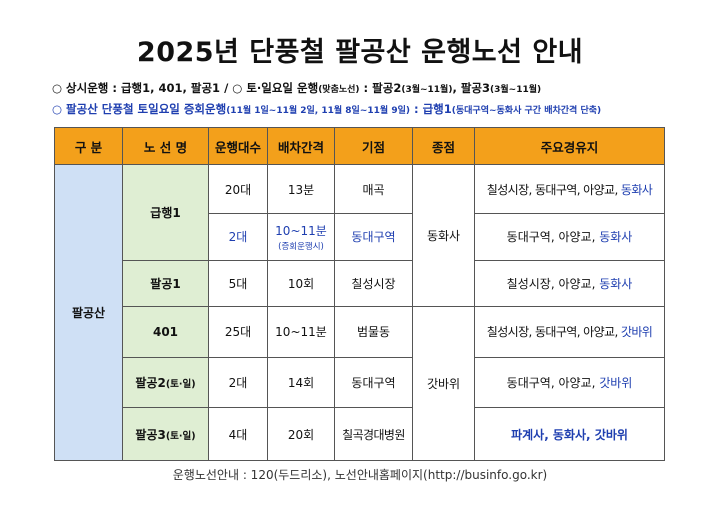 The image size is (720, 509). I want to click on header-start: 기점, so click(373, 146).